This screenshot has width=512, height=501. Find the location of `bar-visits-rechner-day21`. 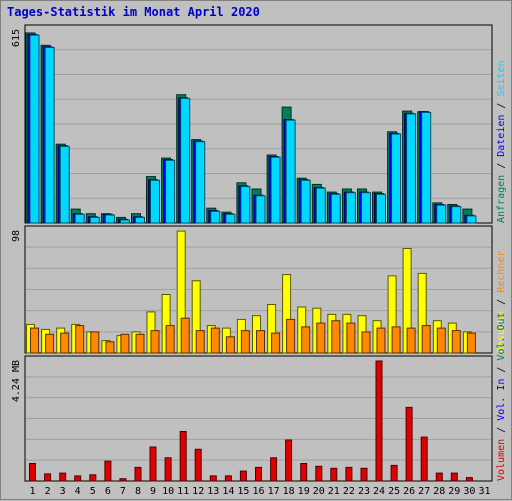

bar-visits-rechner-day21 is located at coordinates (336, 337).